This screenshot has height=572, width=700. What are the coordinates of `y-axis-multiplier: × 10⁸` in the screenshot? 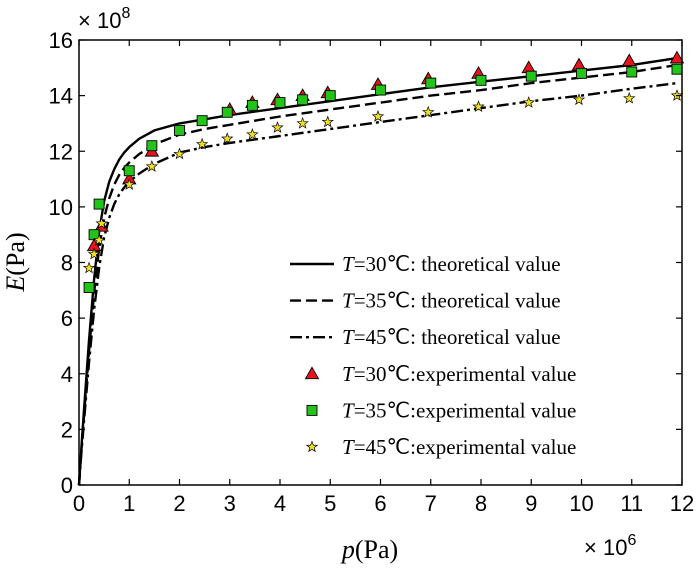 It's located at (104, 19).